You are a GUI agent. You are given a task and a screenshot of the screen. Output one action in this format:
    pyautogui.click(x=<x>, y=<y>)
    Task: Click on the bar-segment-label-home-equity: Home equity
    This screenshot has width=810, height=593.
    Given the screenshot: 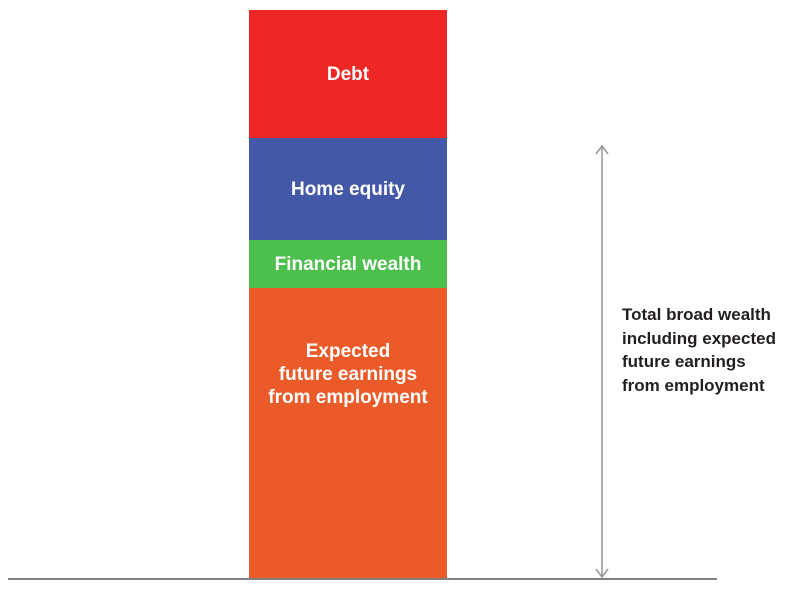 What is the action you would take?
    pyautogui.click(x=348, y=189)
    